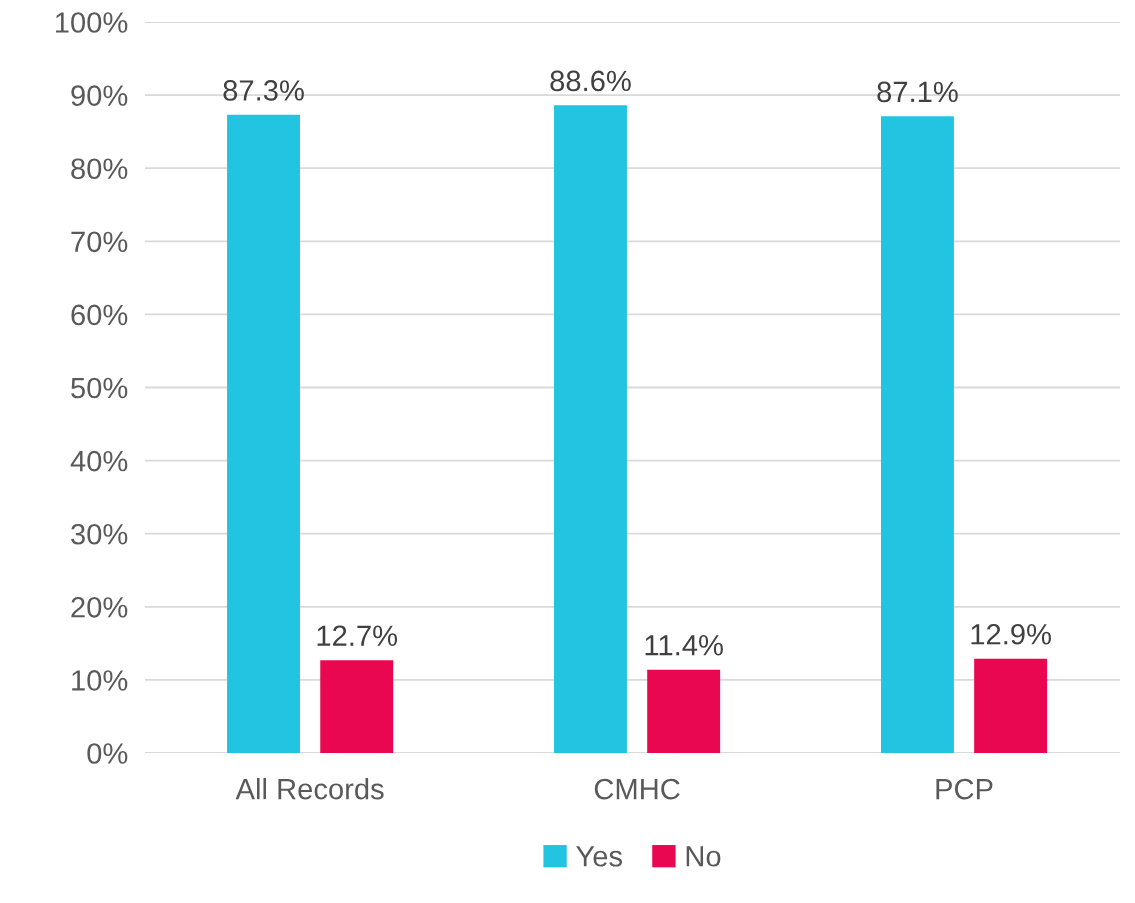 Image resolution: width=1135 pixels, height=903 pixels. What do you see at coordinates (107, 753) in the screenshot?
I see `y-tick-label: 0%` at bounding box center [107, 753].